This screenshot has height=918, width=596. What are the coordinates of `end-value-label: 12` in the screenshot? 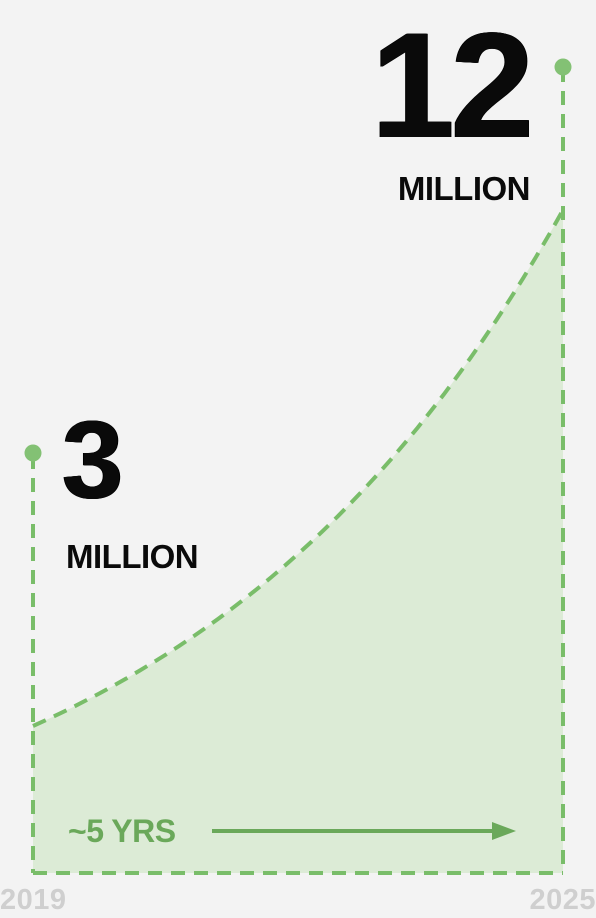 It's located at (452, 85).